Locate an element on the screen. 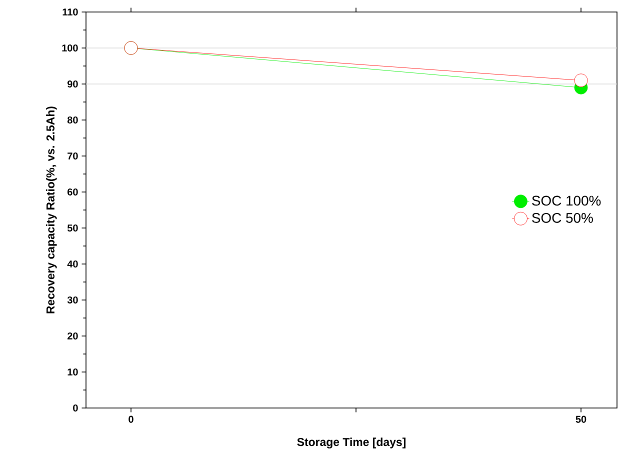 This screenshot has width=619, height=476. y-axis-title: Recovery capacity Ratio(%, vs. 2.5Ah) is located at coordinates (51, 210).